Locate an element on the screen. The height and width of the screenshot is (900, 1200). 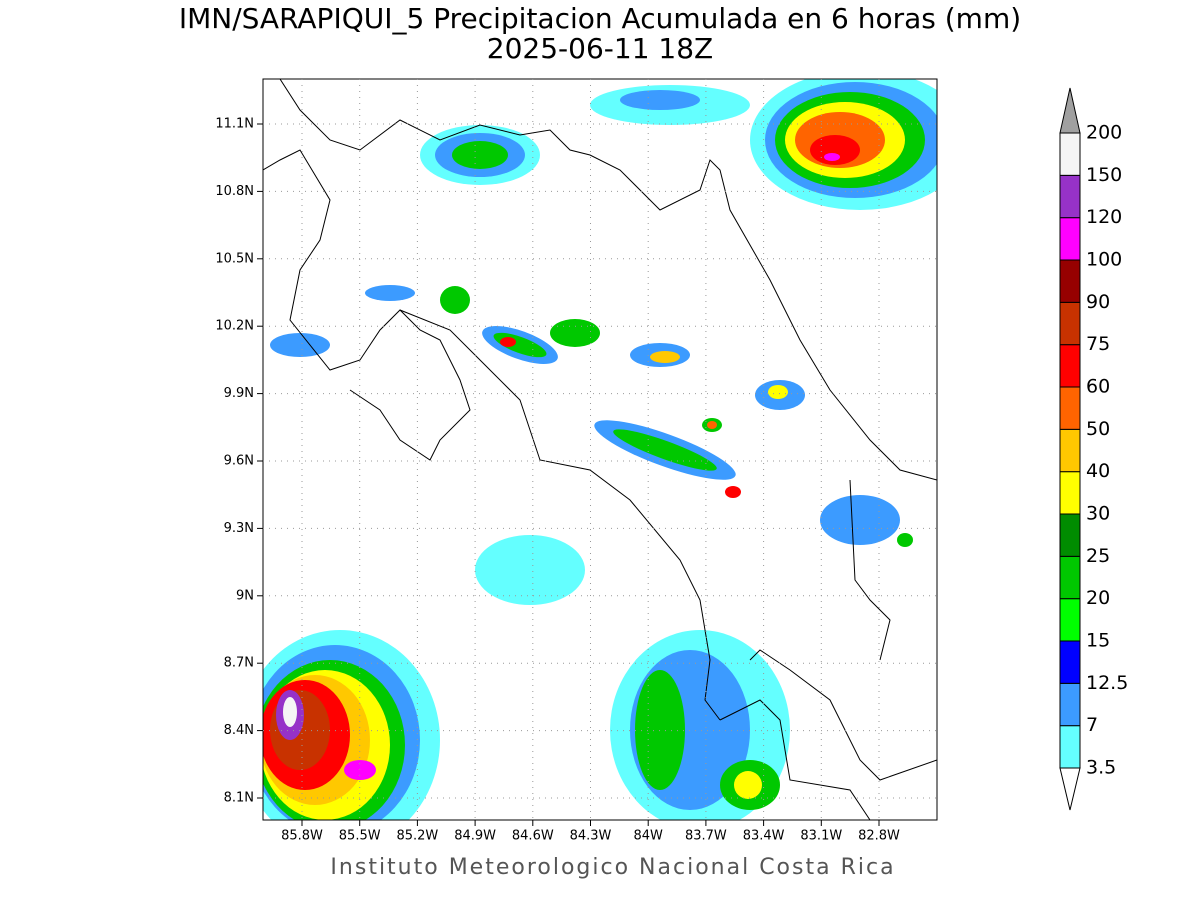
colorbar-label: 200 is located at coordinates (1104, 133).